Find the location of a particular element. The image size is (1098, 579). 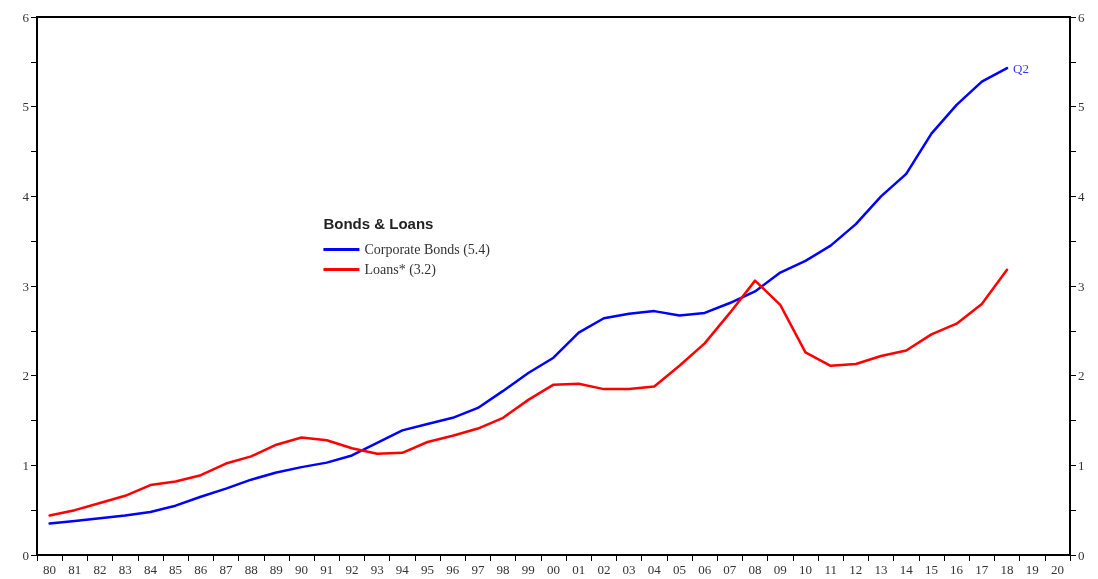

y2-tick-label: 4 is located at coordinates (1081, 196).